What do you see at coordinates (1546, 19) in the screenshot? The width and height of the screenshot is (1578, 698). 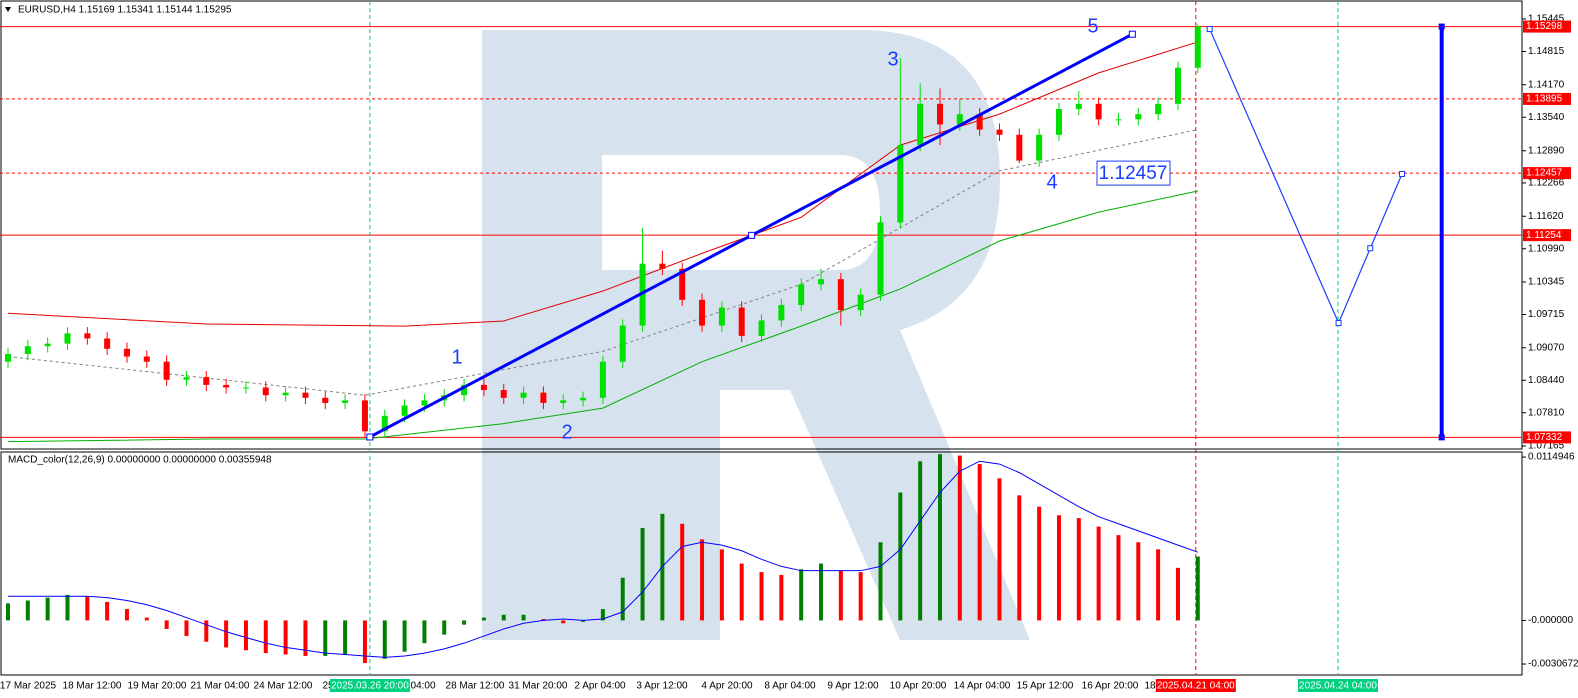 I see `y-tick-label: 1.15445` at bounding box center [1546, 19].